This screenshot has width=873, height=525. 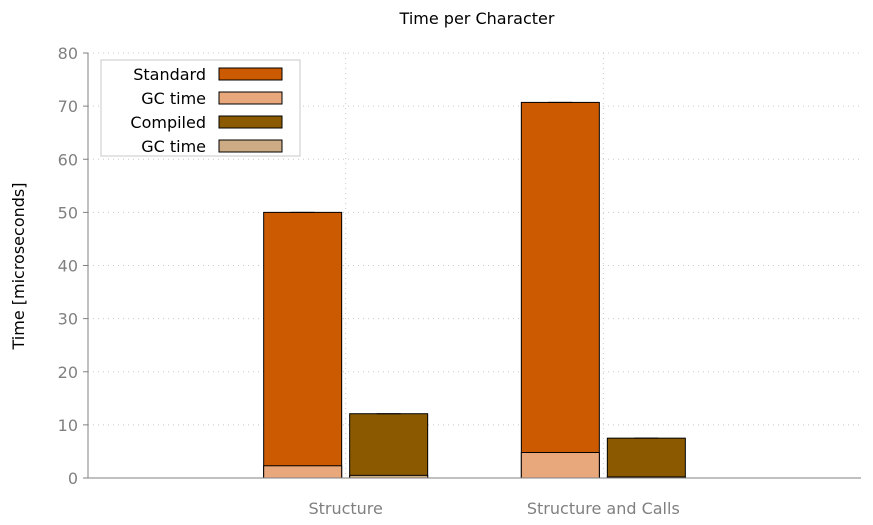 I want to click on legend: Standard GC time Compiled GC time, so click(x=200, y=108).